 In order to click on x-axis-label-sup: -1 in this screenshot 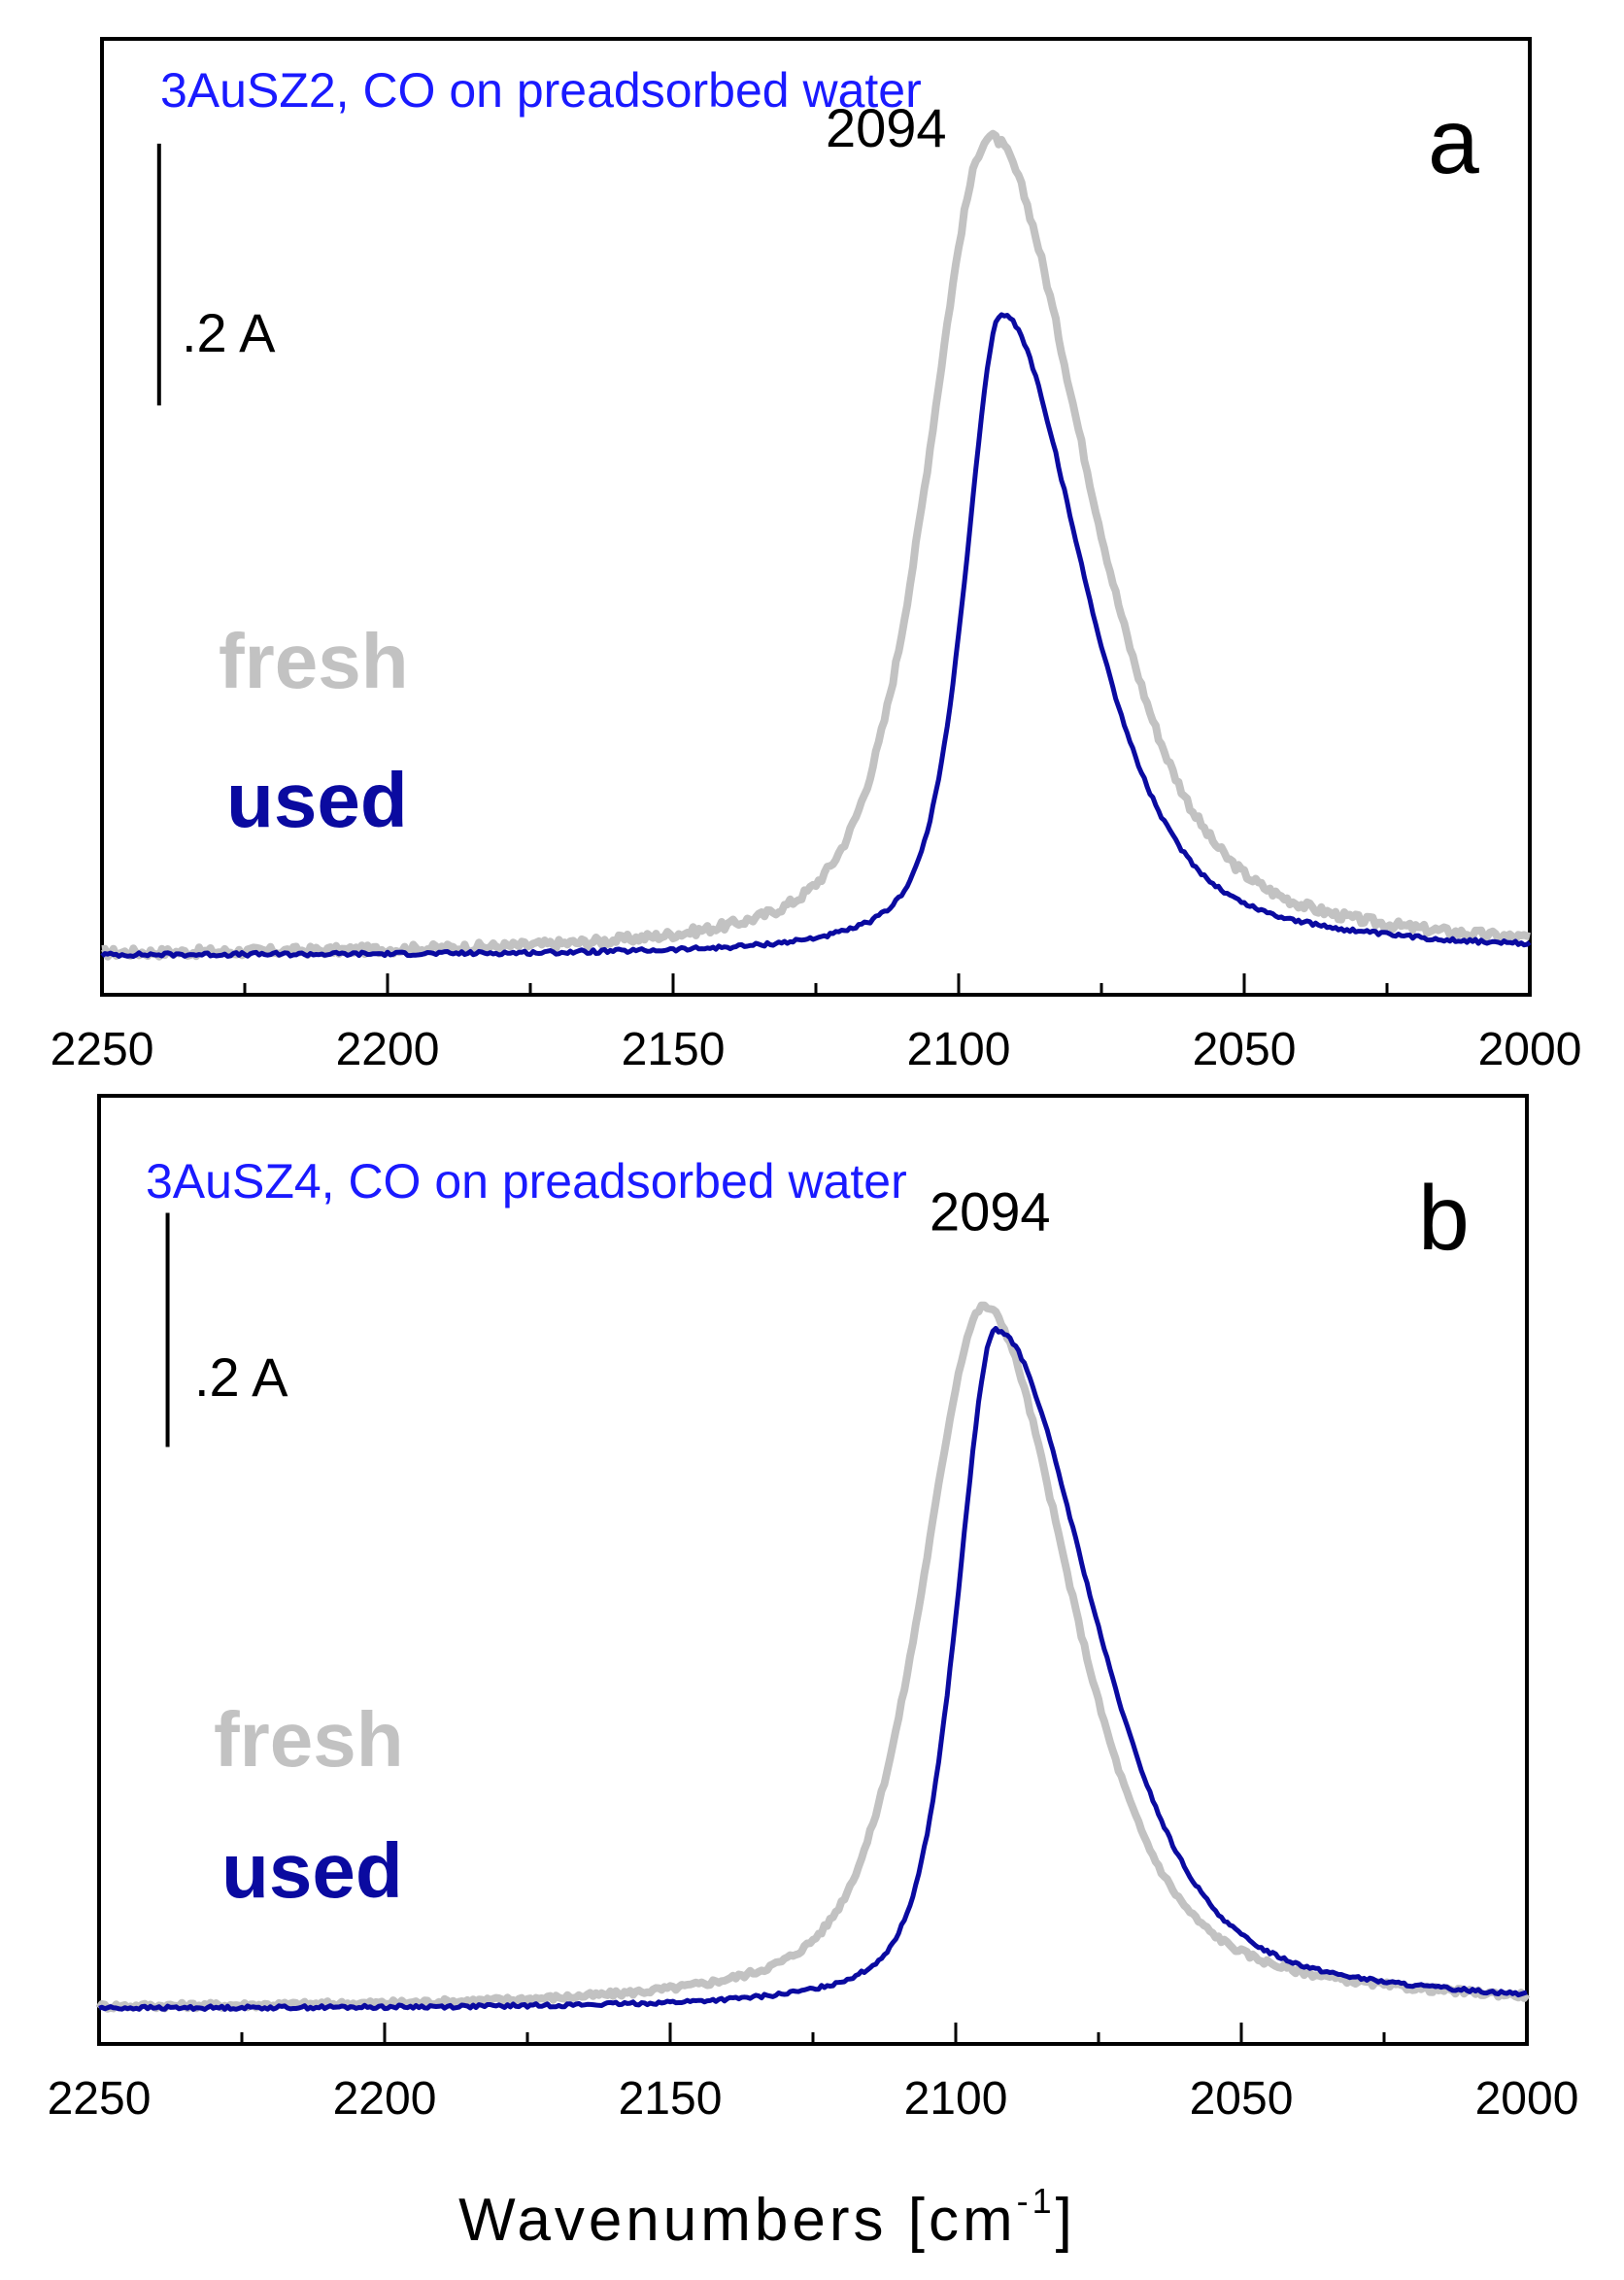, I will do `click(1036, 2201)`.